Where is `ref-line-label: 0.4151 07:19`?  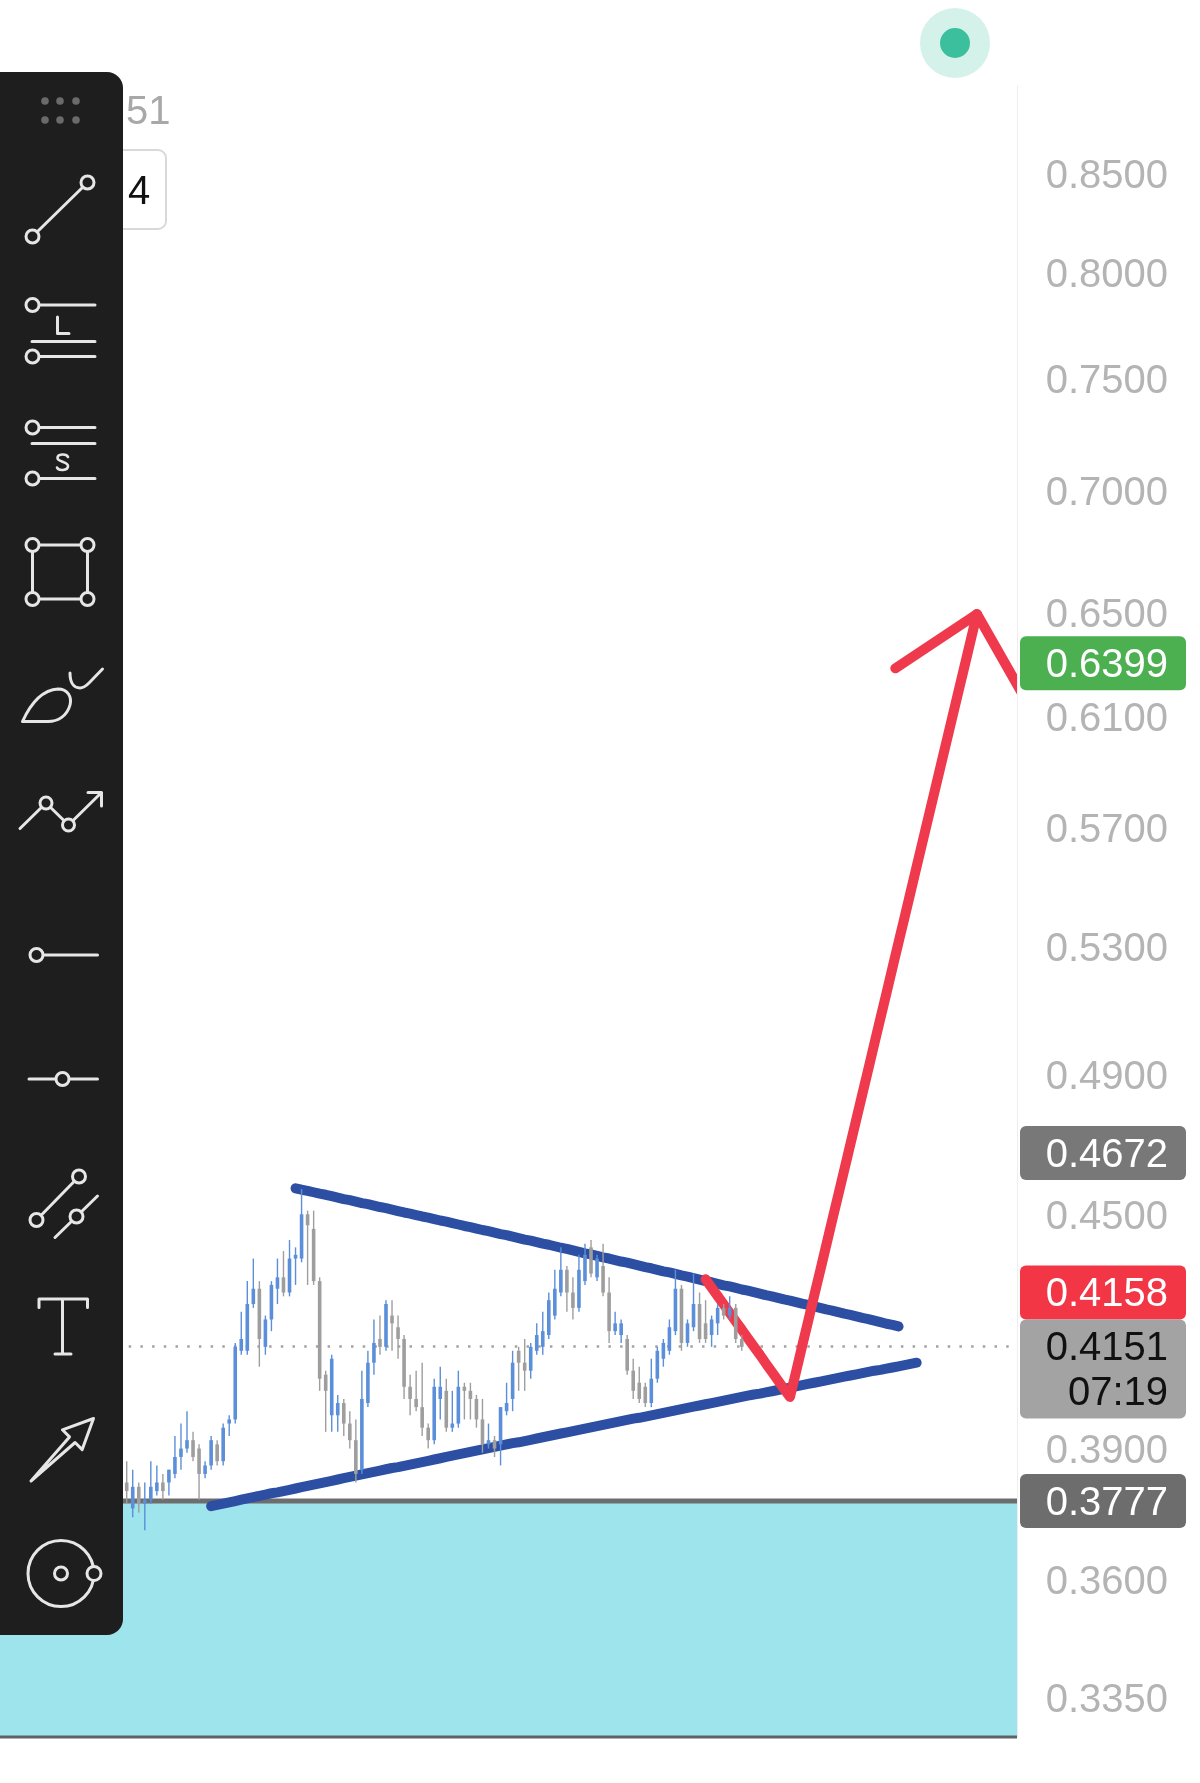 ref-line-label: 0.4151 07:19 is located at coordinates (1106, 1369).